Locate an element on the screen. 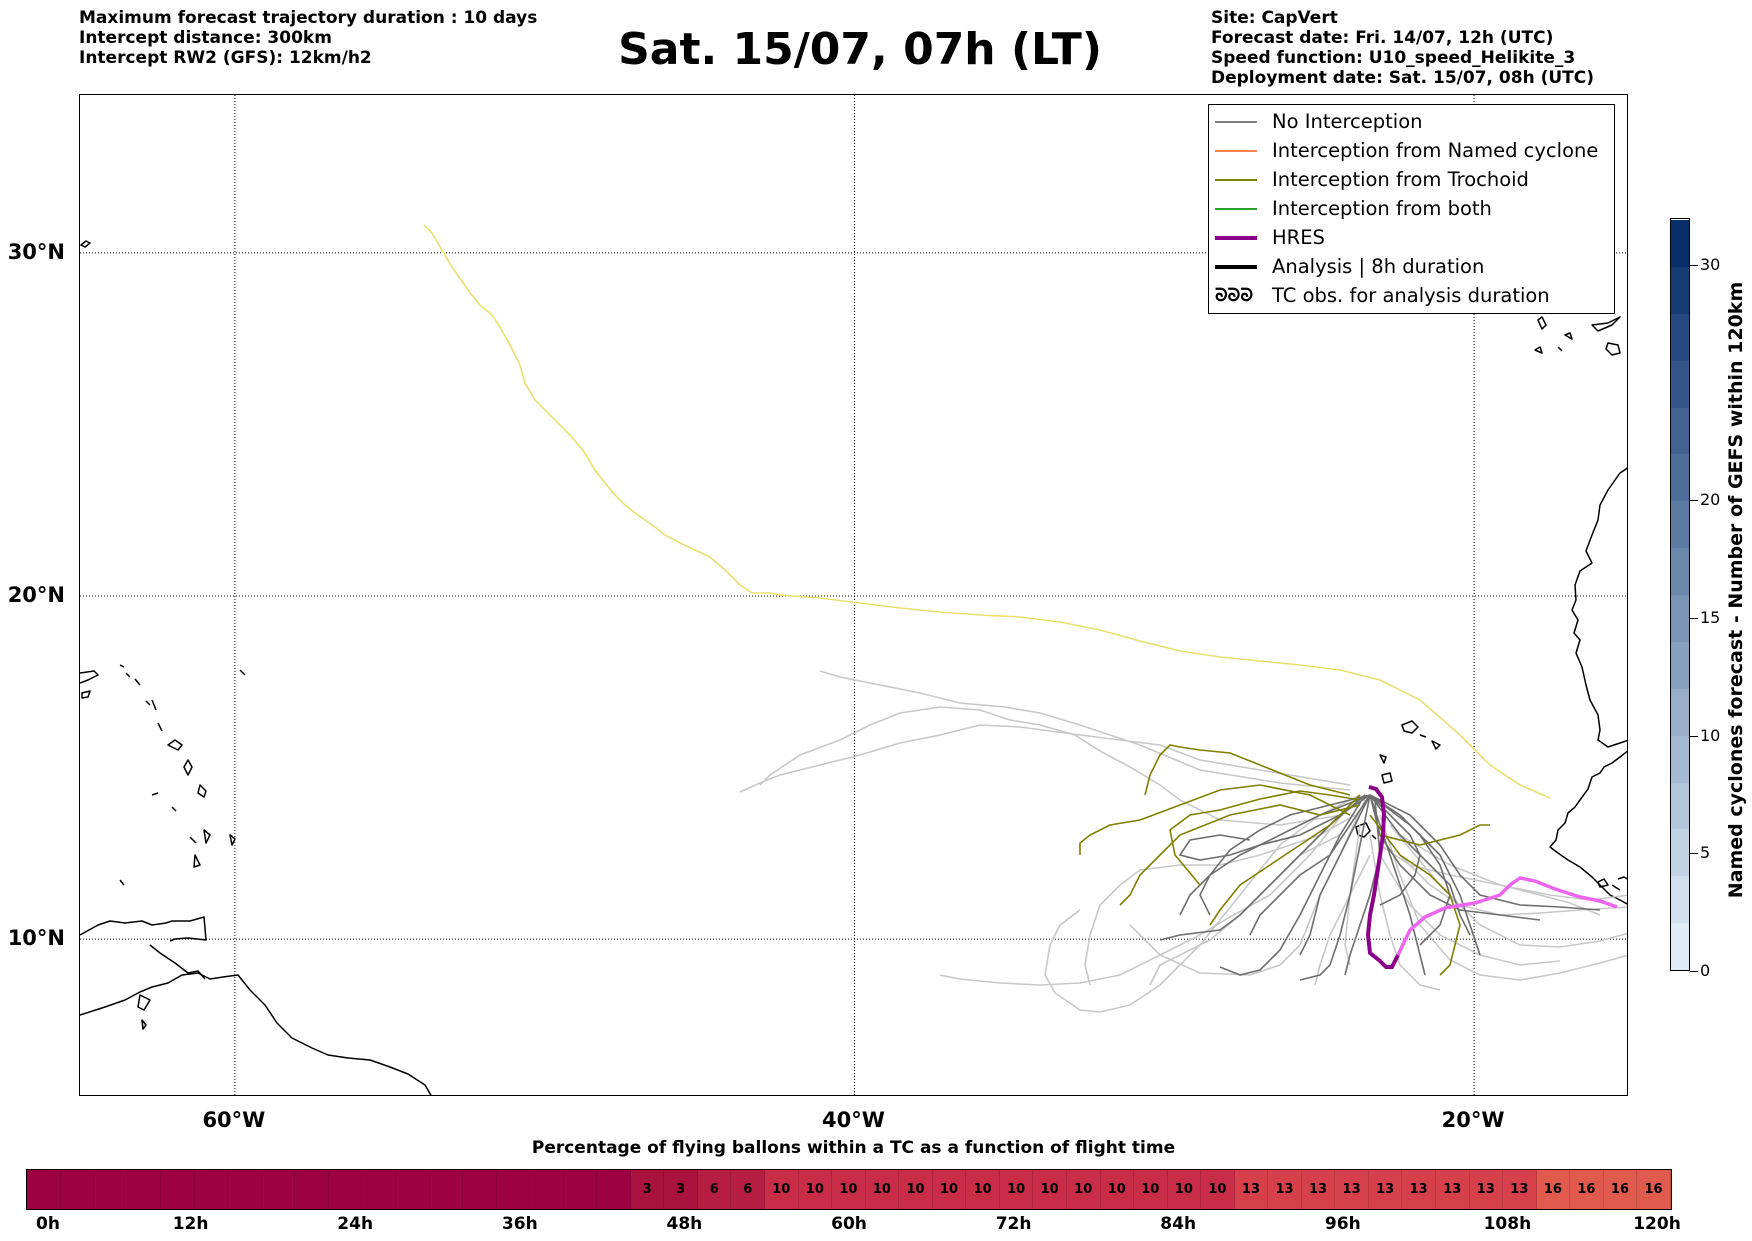  island-tobago is located at coordinates (144, 1024).